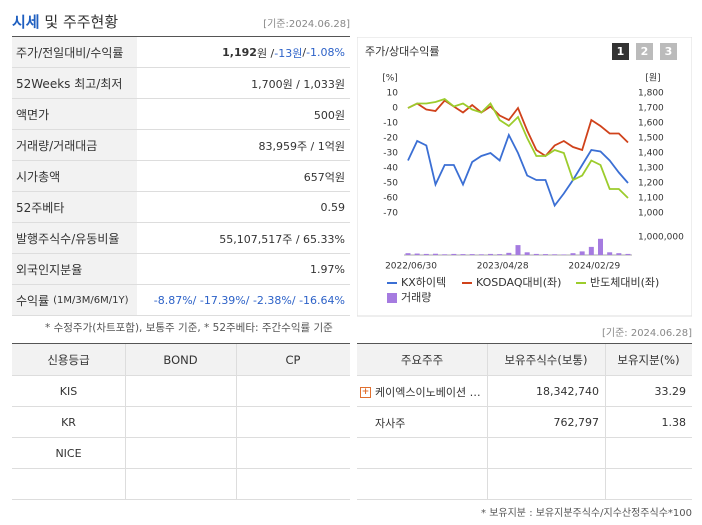 The image size is (702, 525). Describe the element at coordinates (249, 300) in the screenshot. I see `row-value: -8.87%/ -17.39%/ -2.38%/ -16.64%` at that location.